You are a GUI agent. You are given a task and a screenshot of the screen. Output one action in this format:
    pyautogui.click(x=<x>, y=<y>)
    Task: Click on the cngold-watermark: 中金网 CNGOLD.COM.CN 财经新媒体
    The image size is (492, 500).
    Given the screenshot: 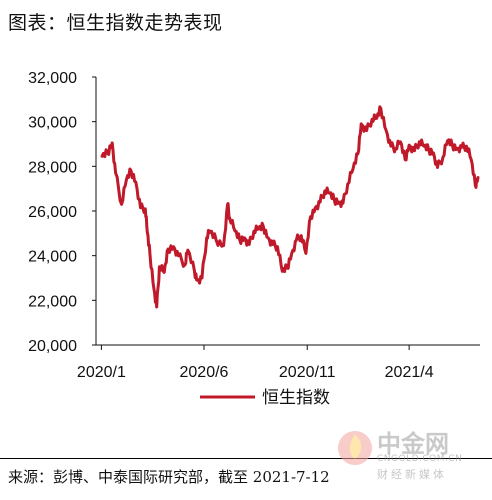 What is the action you would take?
    pyautogui.click(x=408, y=455)
    